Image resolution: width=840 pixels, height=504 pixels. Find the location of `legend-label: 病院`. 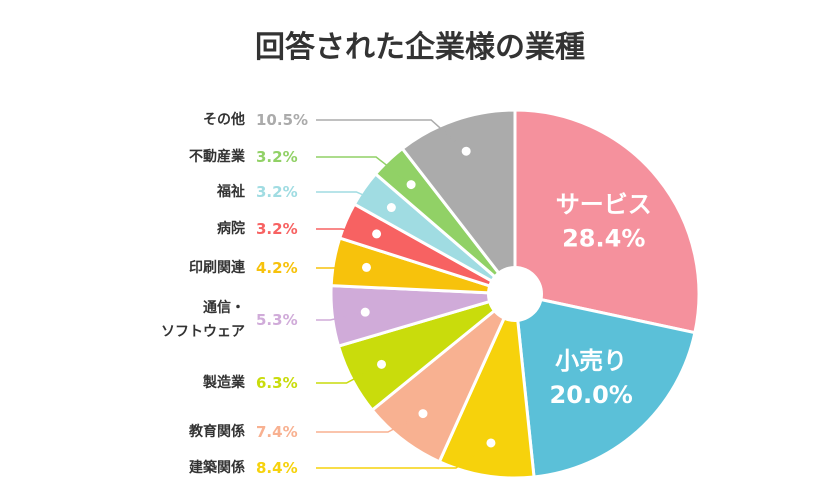

legend-label: 病院 is located at coordinates (231, 229).